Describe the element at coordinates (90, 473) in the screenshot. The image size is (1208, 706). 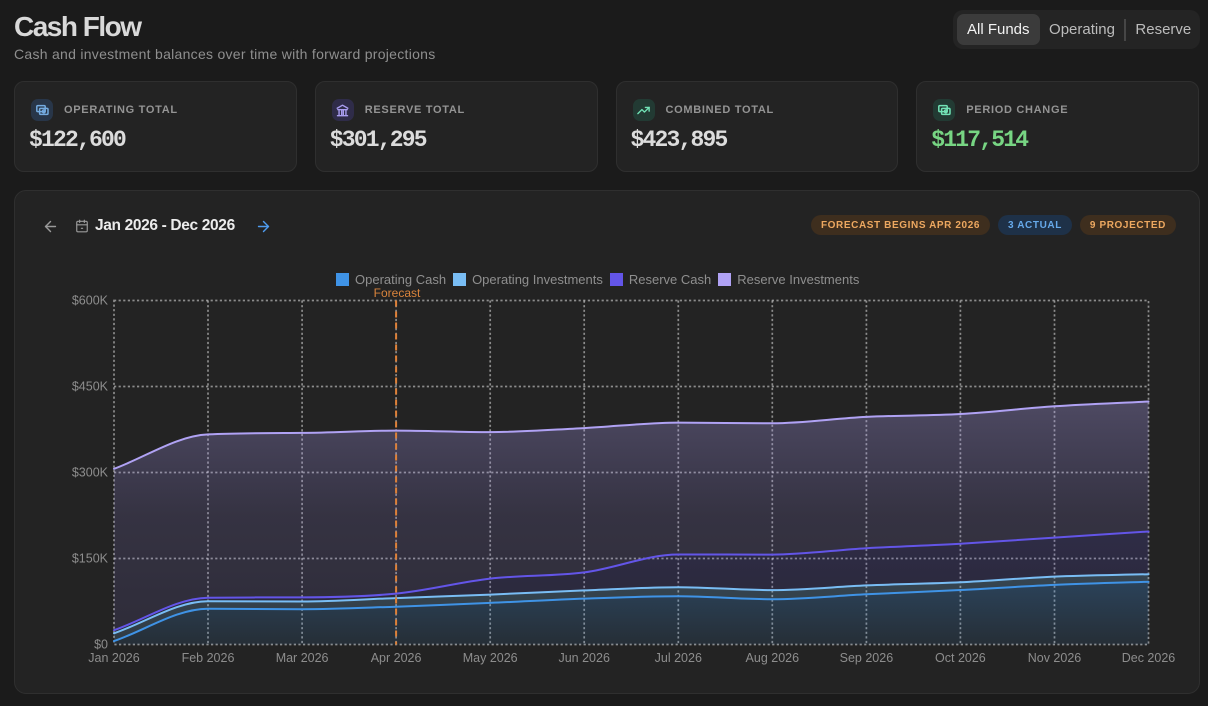
I see `svg-text: $300K` at that location.